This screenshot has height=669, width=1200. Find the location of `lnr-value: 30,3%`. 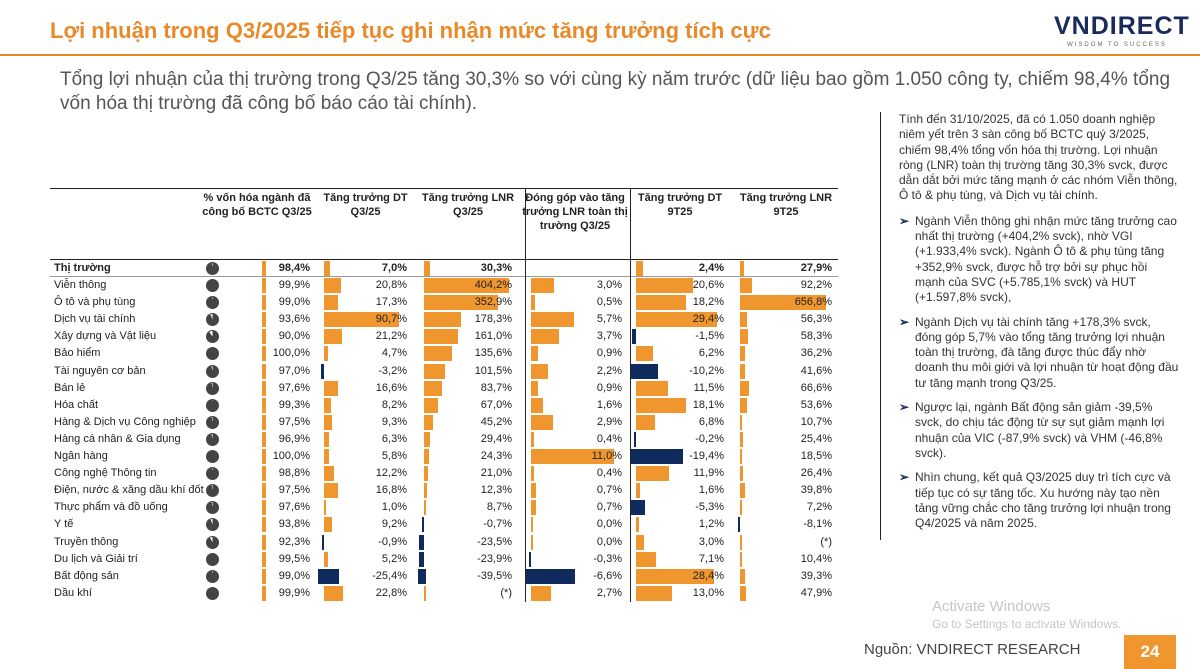

lnr-value: 30,3% is located at coordinates (496, 268).